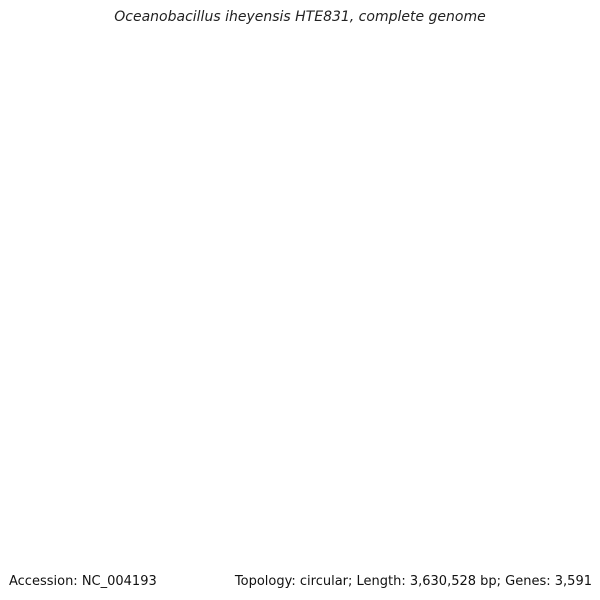 The height and width of the screenshot is (600, 600). What do you see at coordinates (83, 581) in the screenshot?
I see `accession-text: Accession: NC_004193` at bounding box center [83, 581].